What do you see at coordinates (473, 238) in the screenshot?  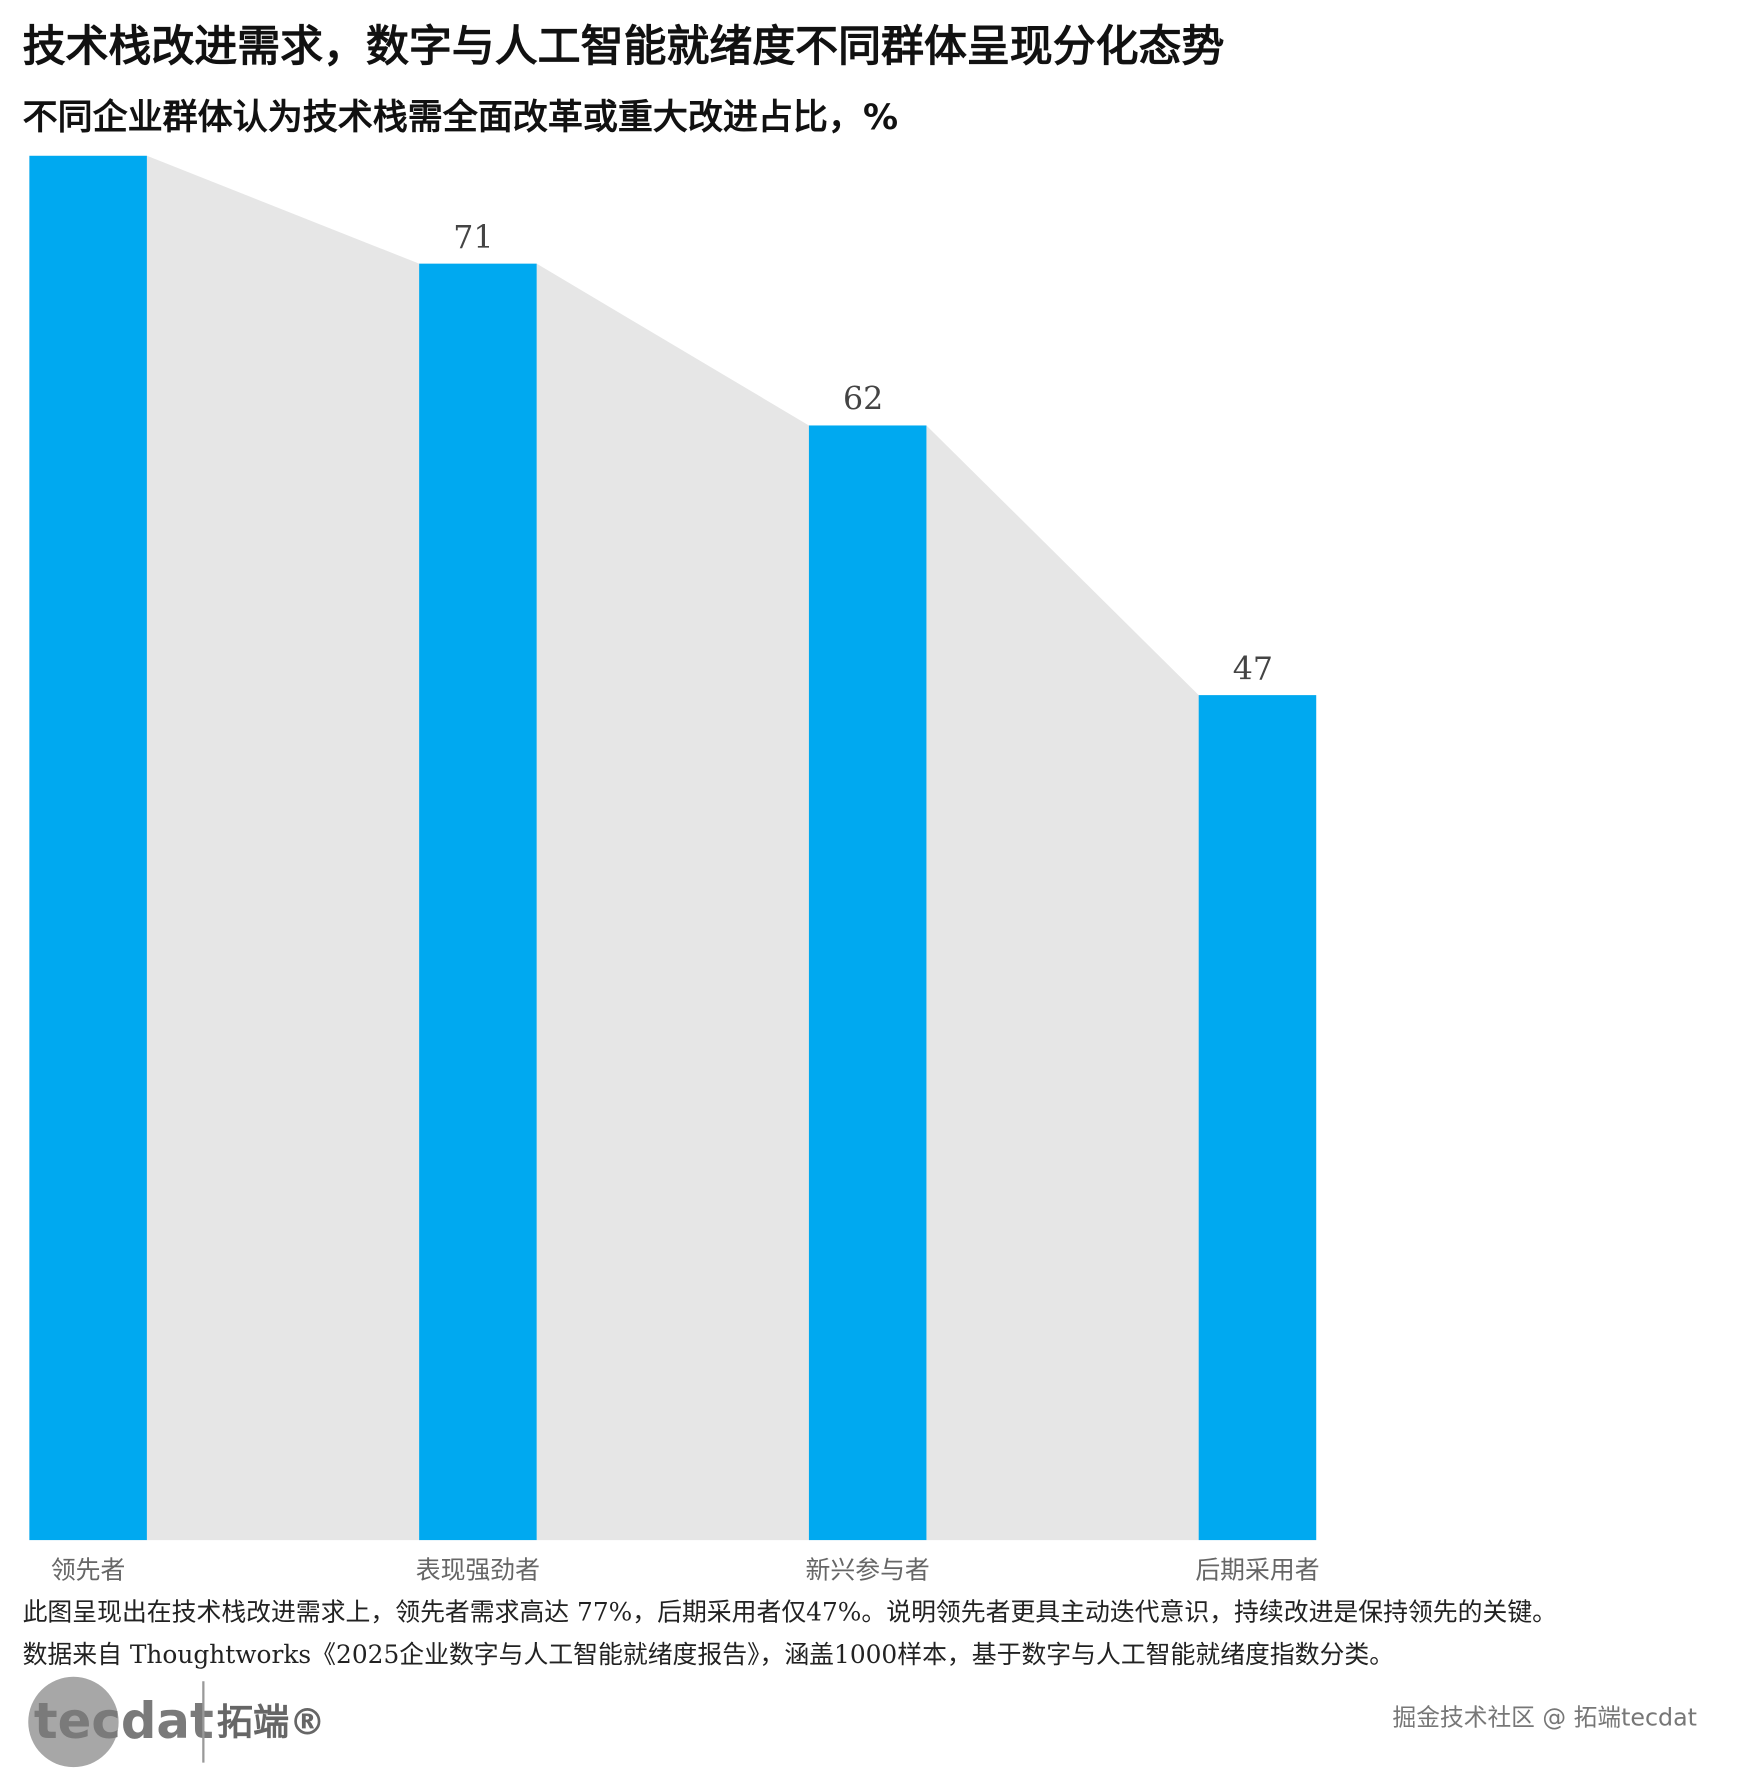 I see `value-label: 71` at bounding box center [473, 238].